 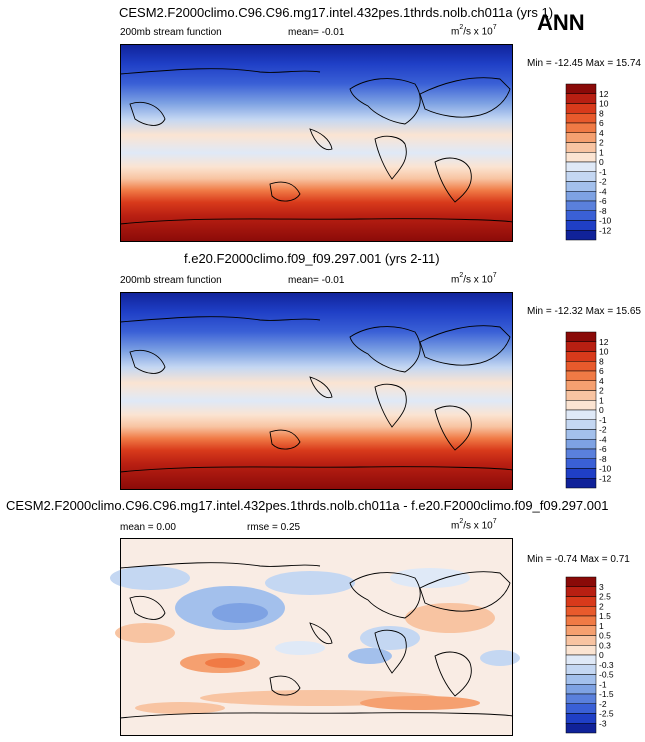 I want to click on colorbar-3-label-8: -0.3, so click(x=606, y=665).